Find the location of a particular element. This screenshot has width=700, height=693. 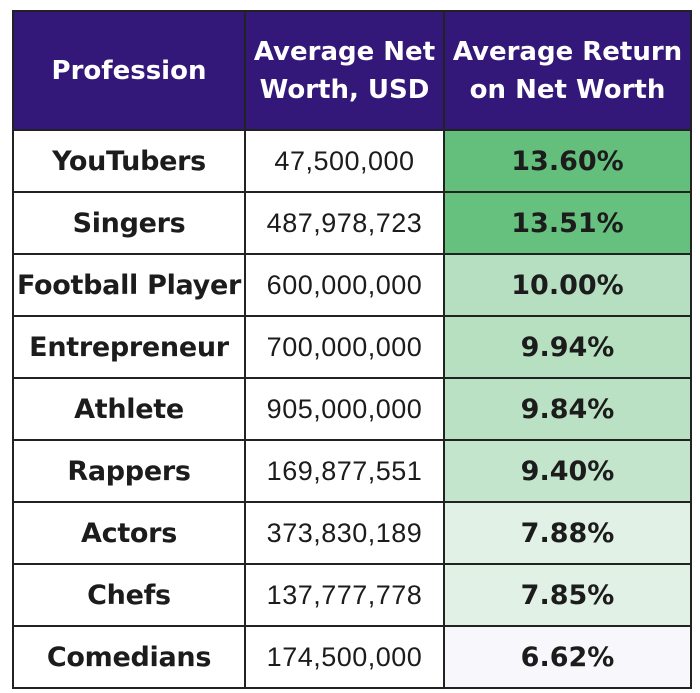

net-worth-cell: 700,000,000 is located at coordinates (344, 347).